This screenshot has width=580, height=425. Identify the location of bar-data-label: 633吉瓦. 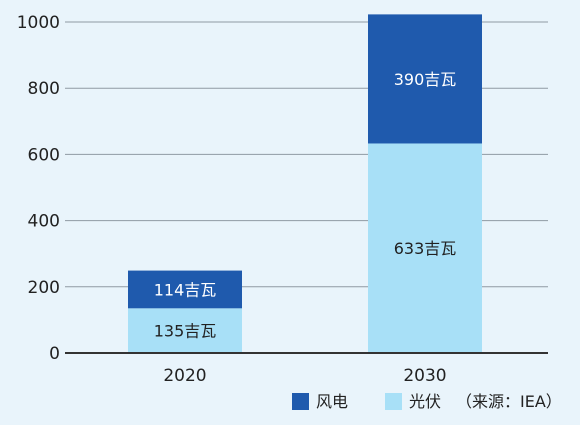
(425, 248).